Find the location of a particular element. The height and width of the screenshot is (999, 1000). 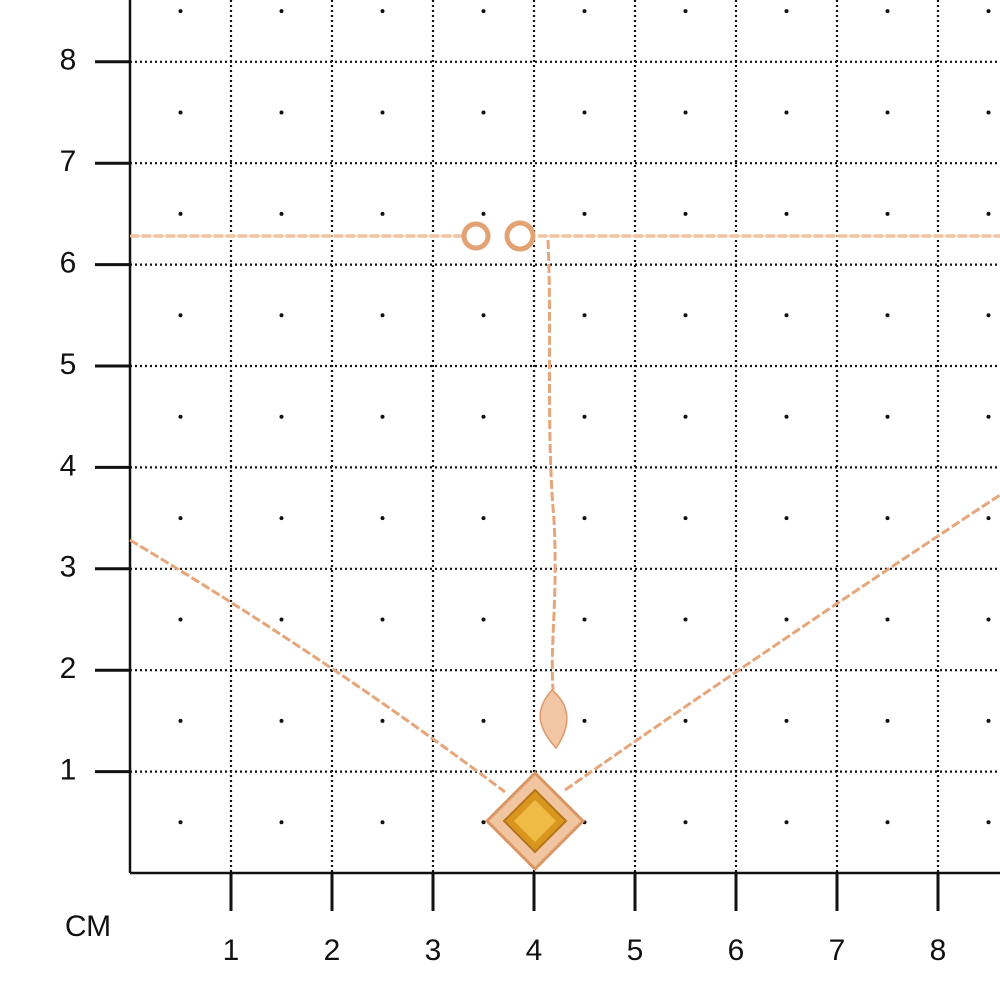

x-tick-label: 7 is located at coordinates (837, 950).